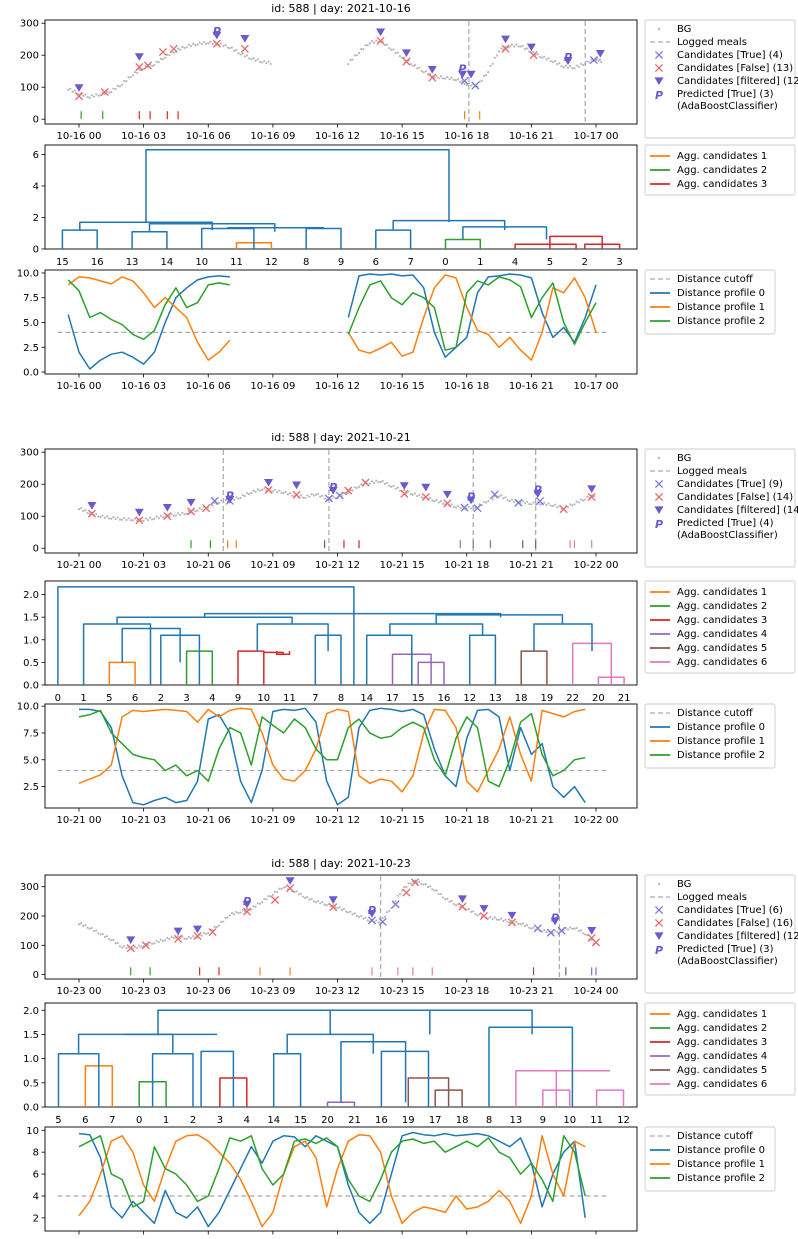  What do you see at coordinates (722, 170) in the screenshot?
I see `legend-label: Agg. candidates 2` at bounding box center [722, 170].